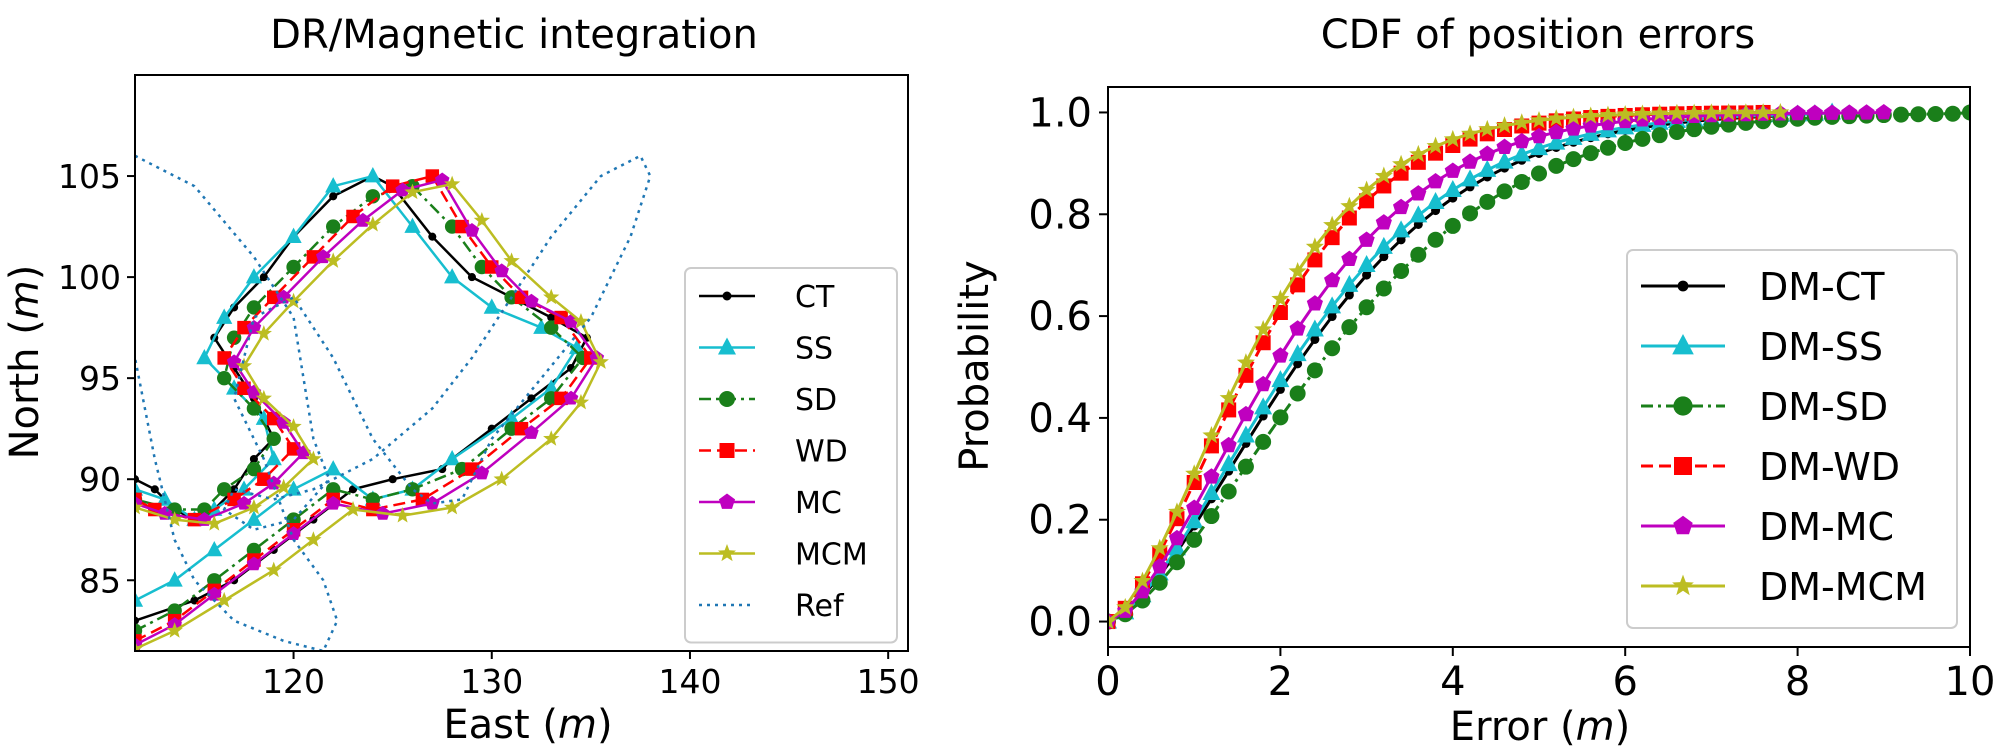 Image resolution: width=2004 pixels, height=754 pixels. Describe the element at coordinates (360, 387) in the screenshot. I see `left-series-ss` at that location.